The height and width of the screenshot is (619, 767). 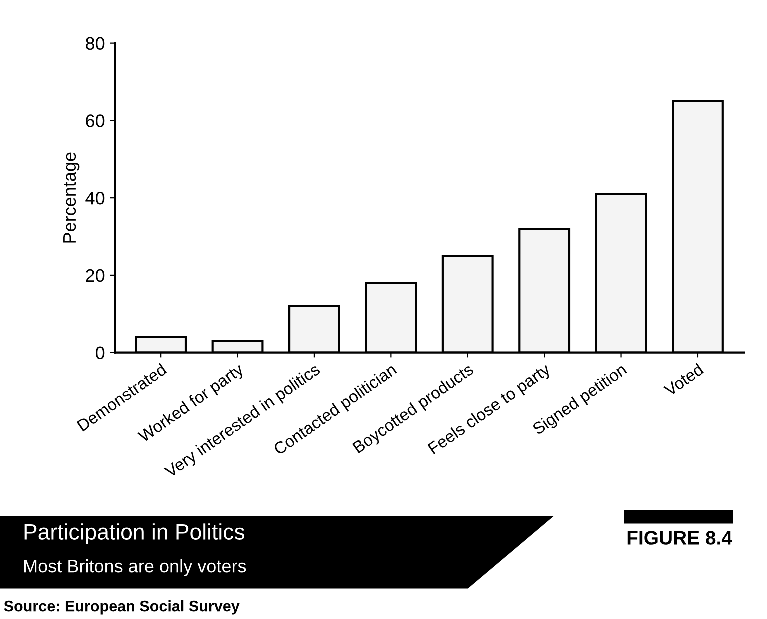 What do you see at coordinates (100, 353) in the screenshot?
I see `y-tick-label: 0` at bounding box center [100, 353].